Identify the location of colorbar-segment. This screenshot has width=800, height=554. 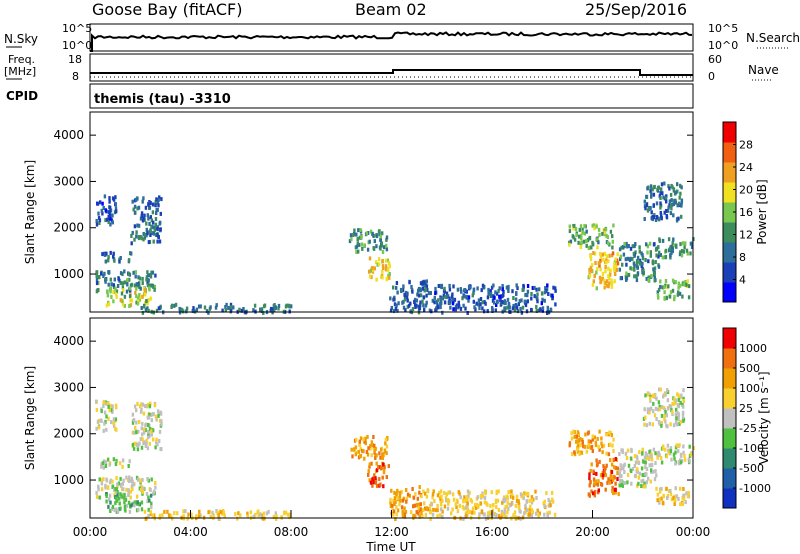
(729, 212).